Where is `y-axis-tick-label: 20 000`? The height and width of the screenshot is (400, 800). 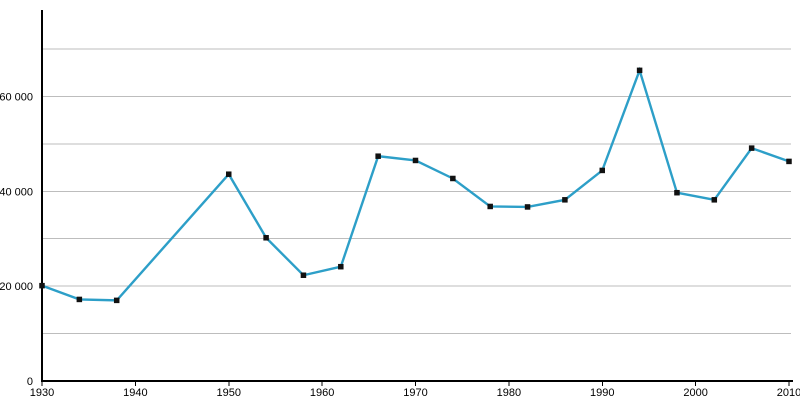 y-axis-tick-label: 20 000 is located at coordinates (16, 287).